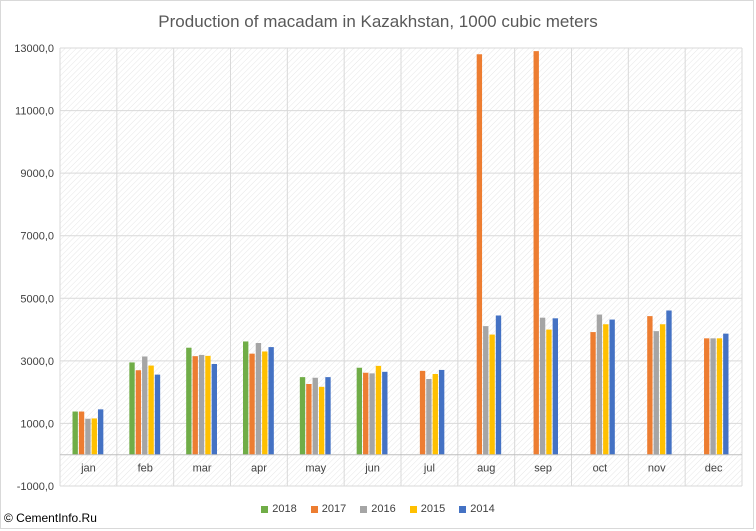 The height and width of the screenshot is (531, 756). Describe the element at coordinates (543, 469) in the screenshot. I see `x-tick-label: sep` at that location.